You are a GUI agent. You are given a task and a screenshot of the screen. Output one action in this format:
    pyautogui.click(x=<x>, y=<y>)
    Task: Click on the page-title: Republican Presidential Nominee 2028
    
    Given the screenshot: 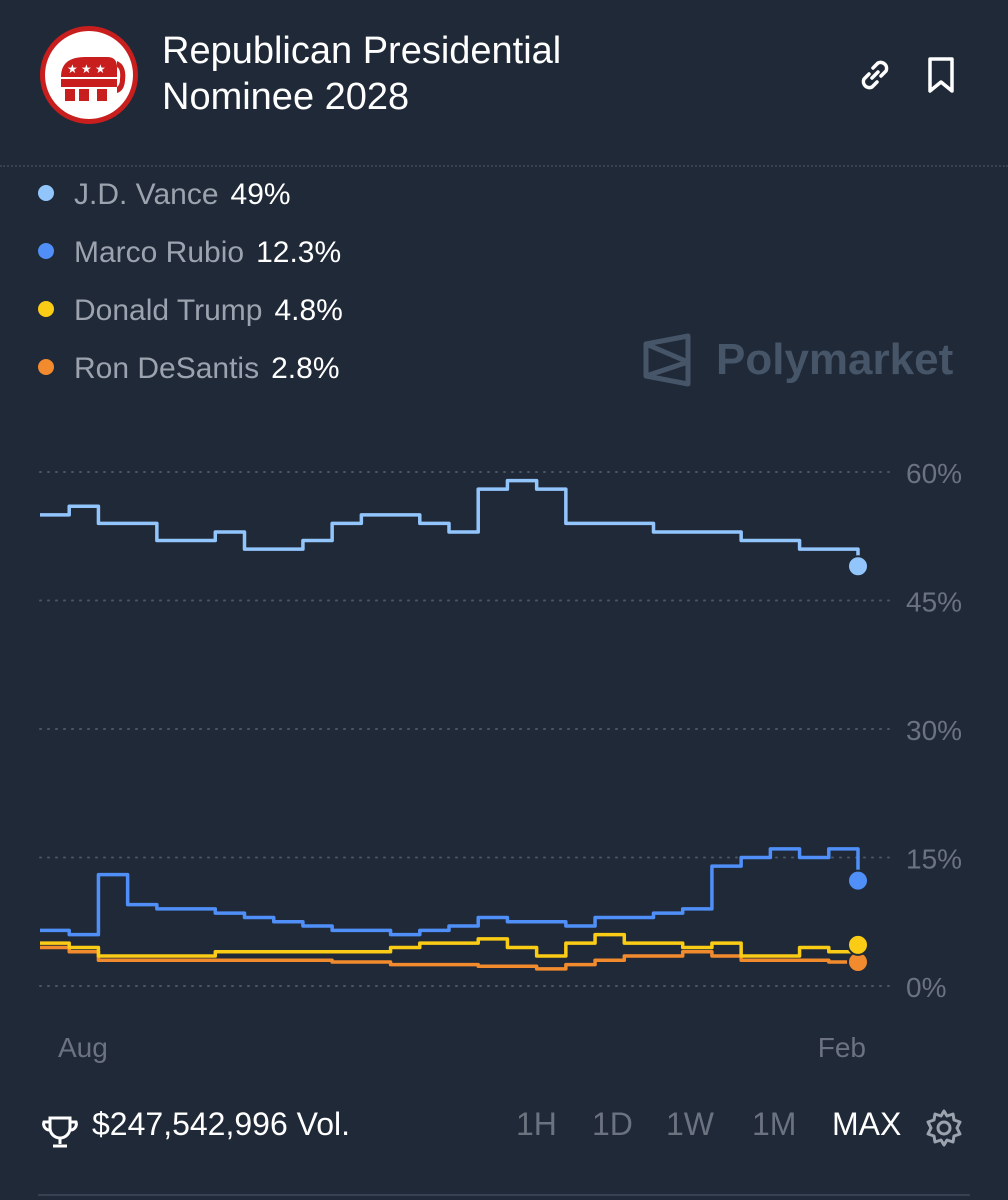 What is the action you would take?
    pyautogui.click(x=362, y=74)
    